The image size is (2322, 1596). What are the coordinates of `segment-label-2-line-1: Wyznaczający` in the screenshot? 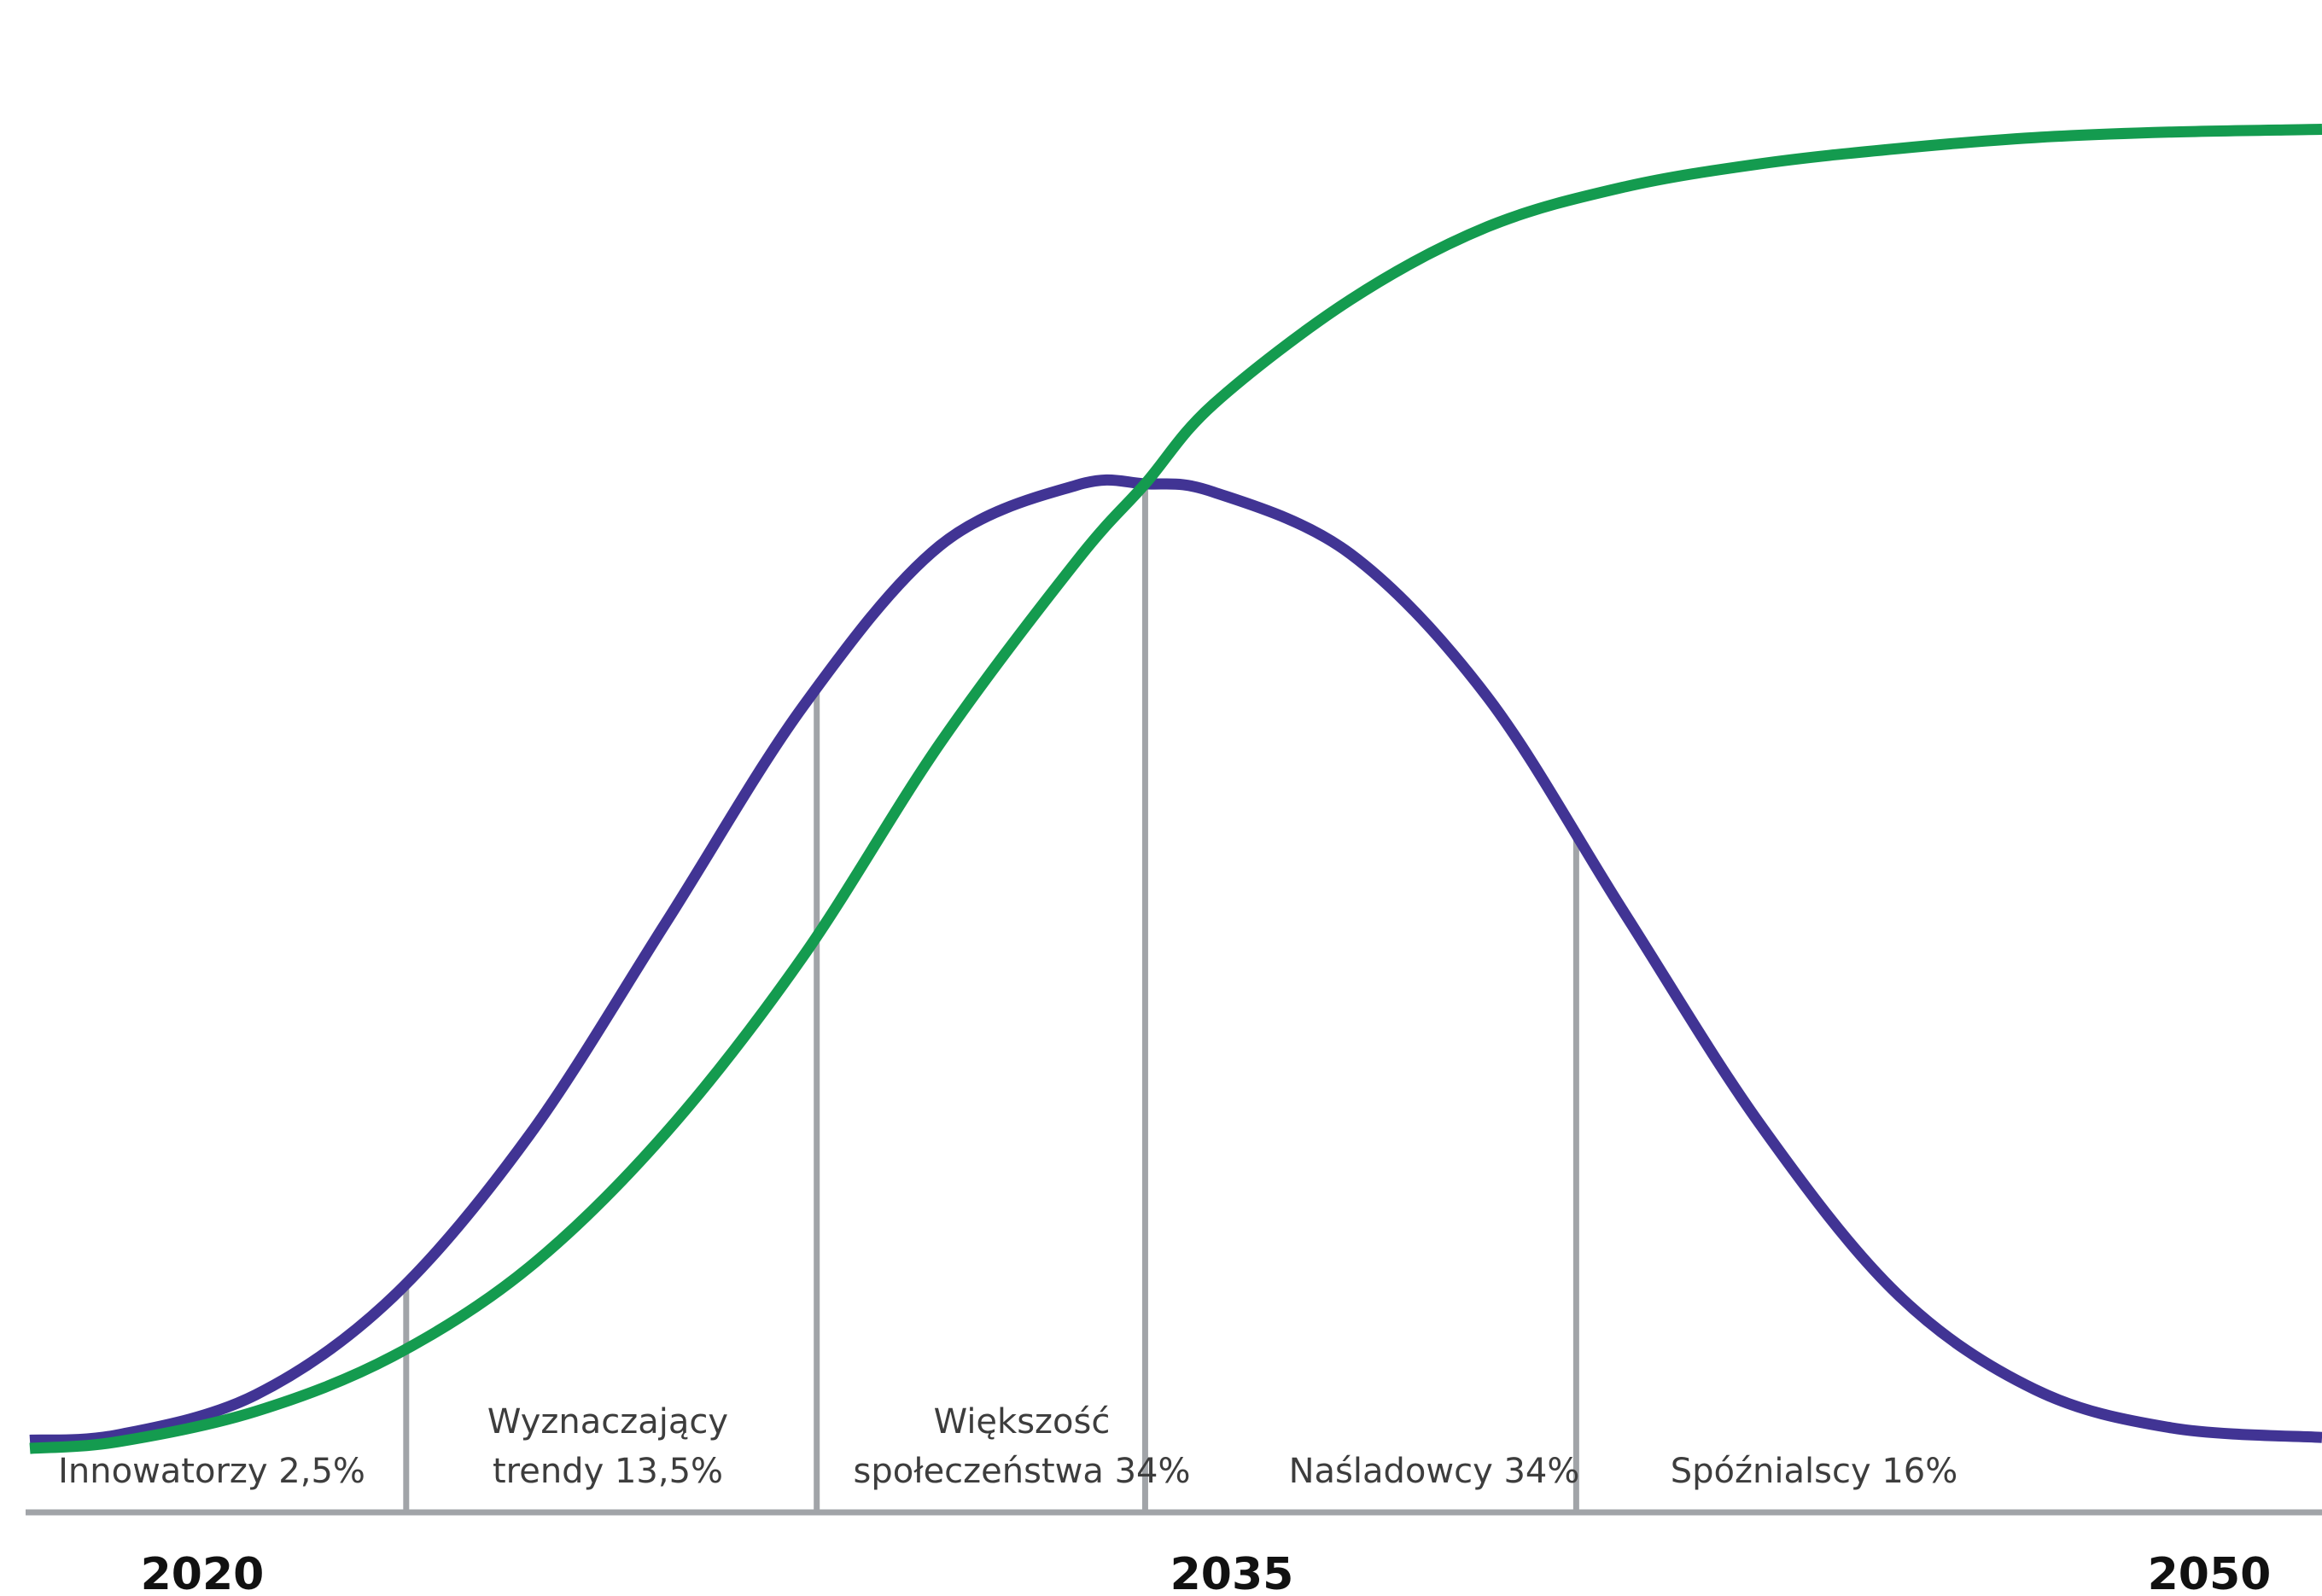 It's located at (607, 1422).